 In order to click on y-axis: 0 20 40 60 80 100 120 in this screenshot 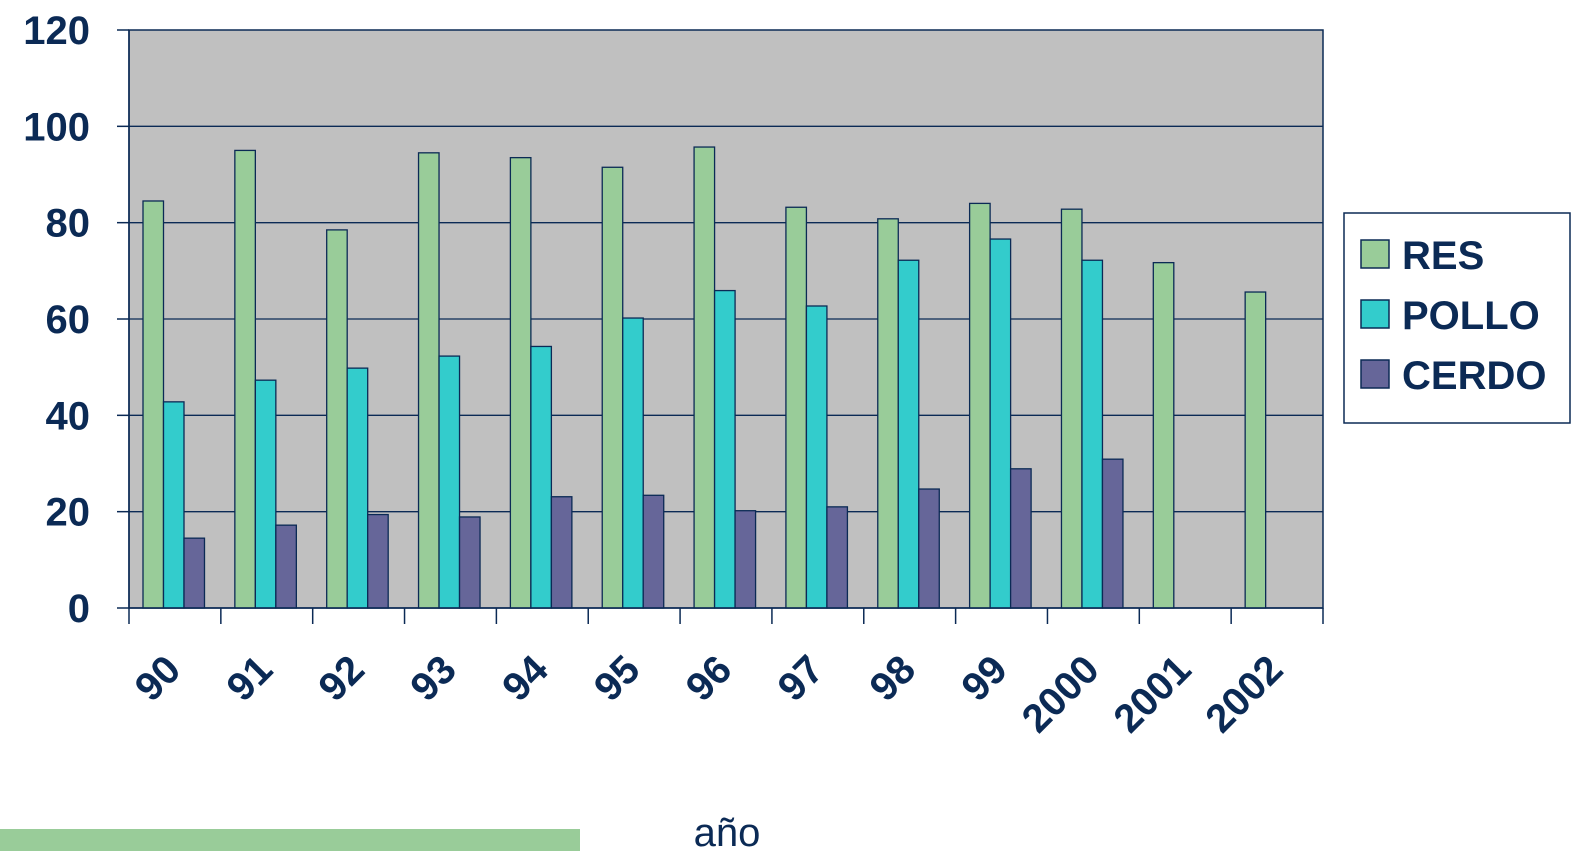, I will do `click(76, 320)`.